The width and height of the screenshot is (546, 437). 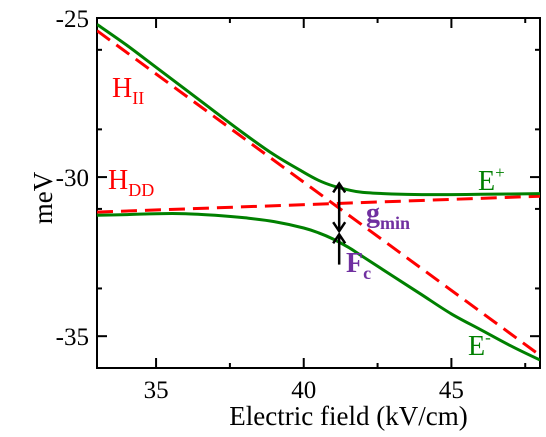 I want to click on x-tick-label: 40, so click(x=303, y=390).